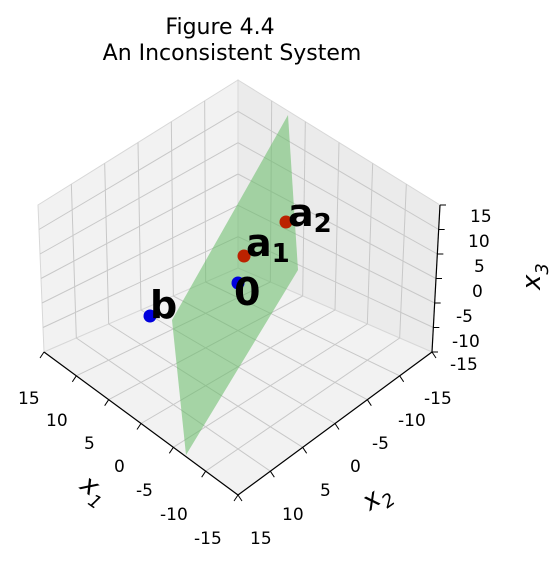  I want to click on x2-tick-label: 15, so click(261, 539).